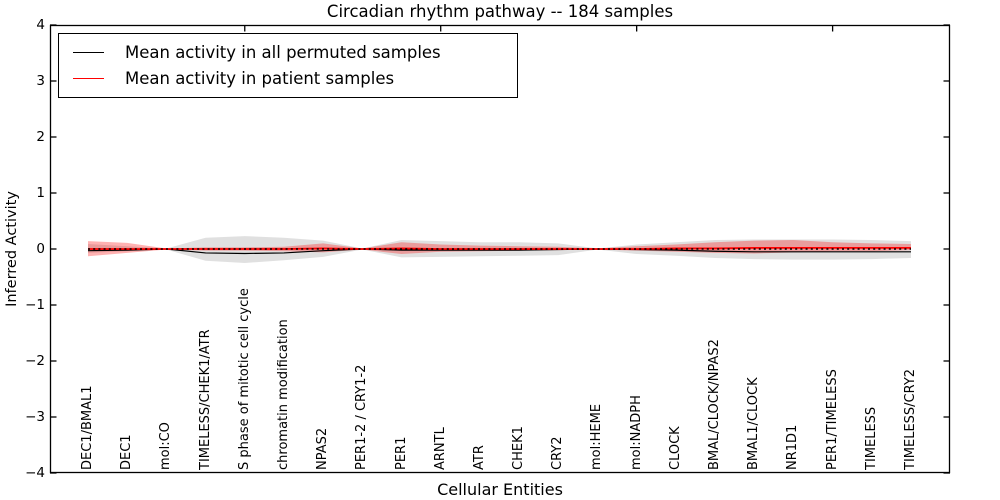  What do you see at coordinates (35, 361) in the screenshot?
I see `y-tick-label: −2` at bounding box center [35, 361].